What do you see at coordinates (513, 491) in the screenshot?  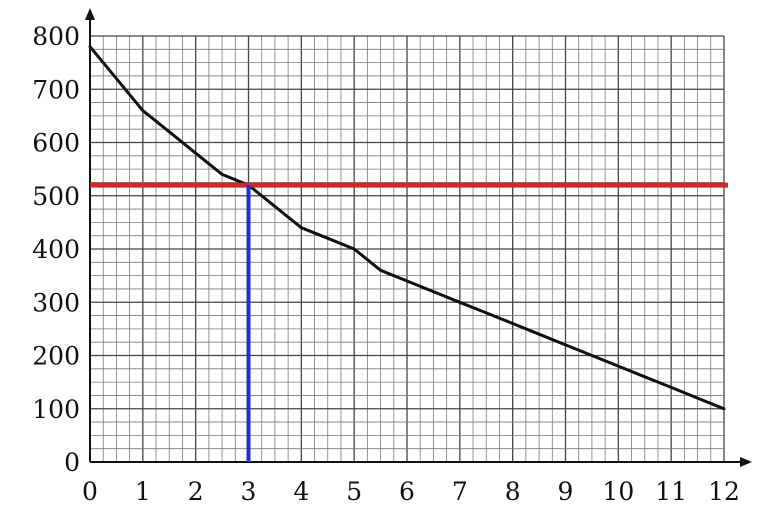 I see `x-tick-label: 8` at bounding box center [513, 491].